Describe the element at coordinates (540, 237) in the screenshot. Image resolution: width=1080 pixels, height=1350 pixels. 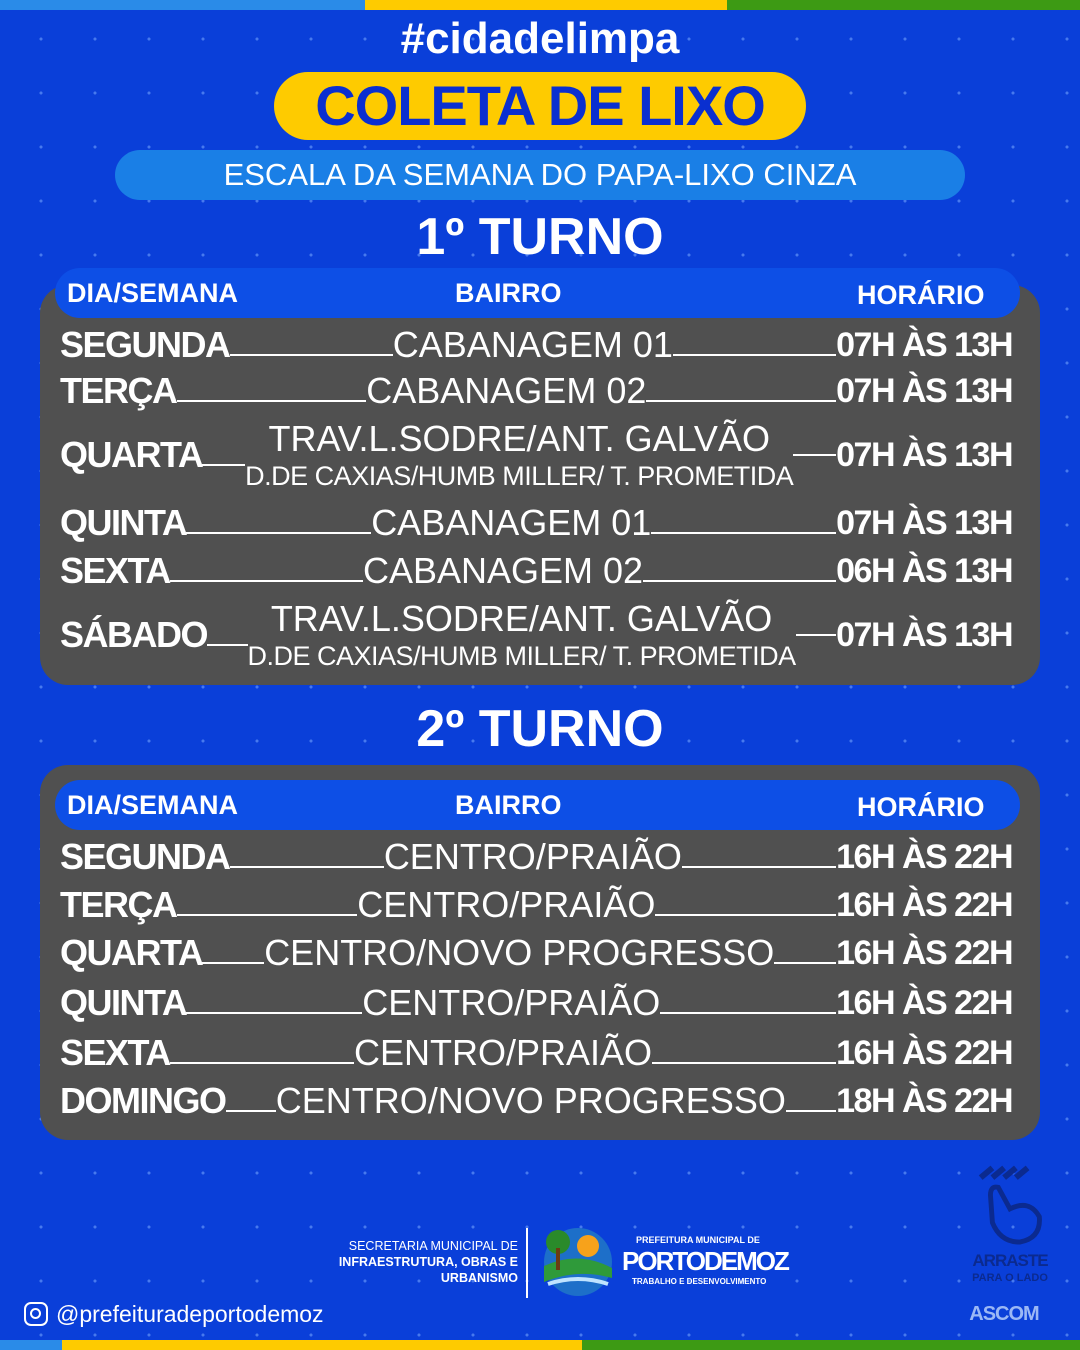
I see `turno1-title: 1º TURNO` at that location.